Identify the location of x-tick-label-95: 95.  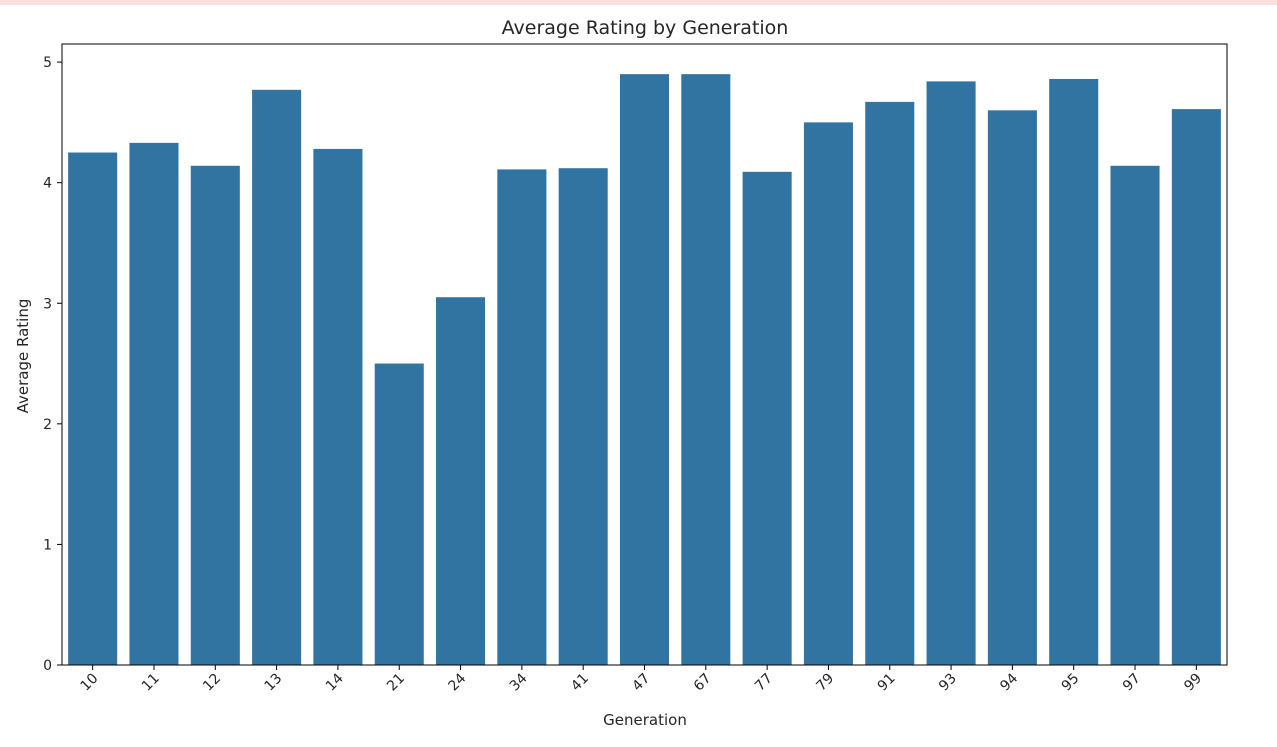
(1071, 683).